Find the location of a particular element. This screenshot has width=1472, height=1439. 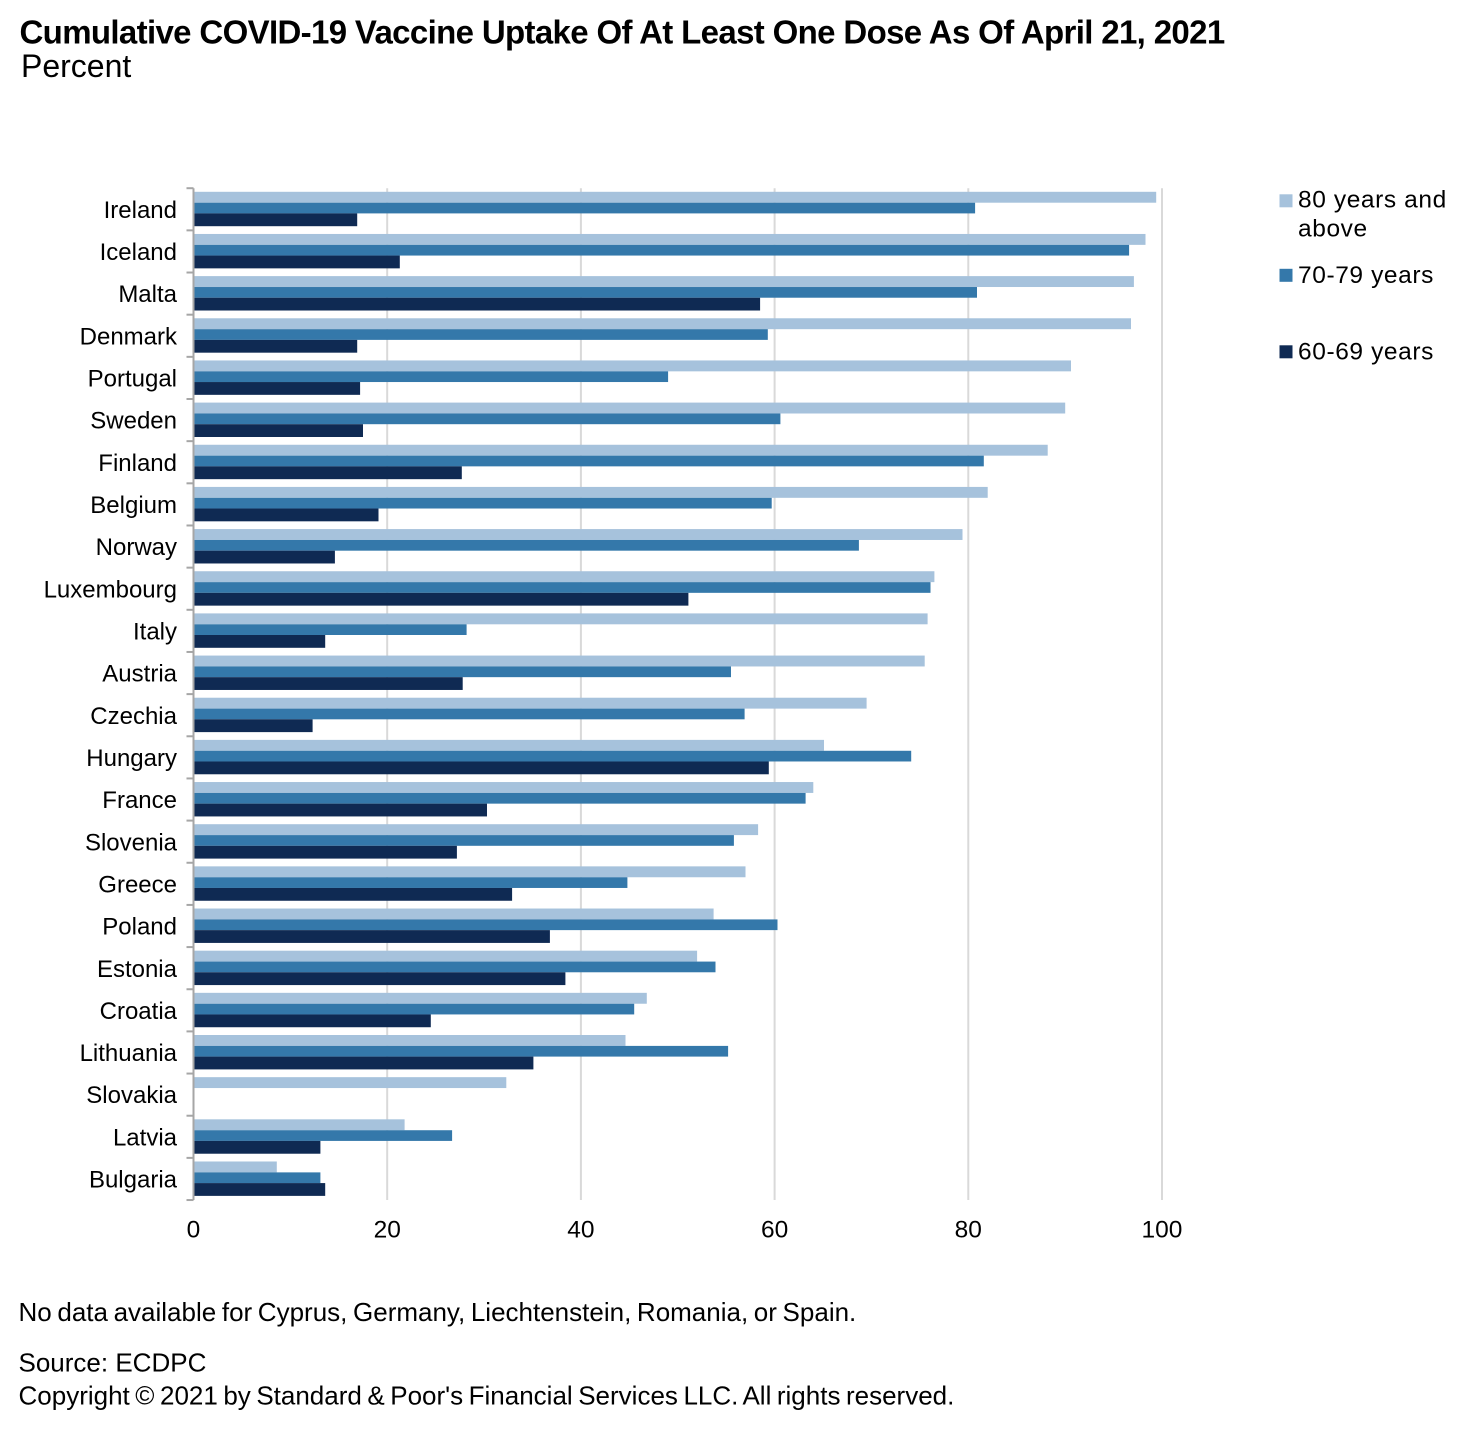

svg-text: France is located at coordinates (139, 800).